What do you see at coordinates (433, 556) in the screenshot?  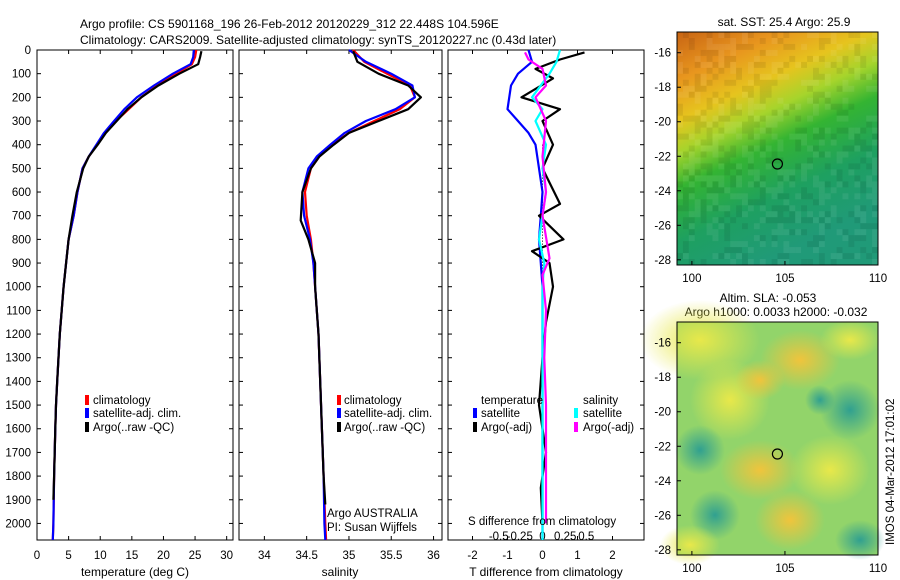 I see `x-tick-label: 36` at bounding box center [433, 556].